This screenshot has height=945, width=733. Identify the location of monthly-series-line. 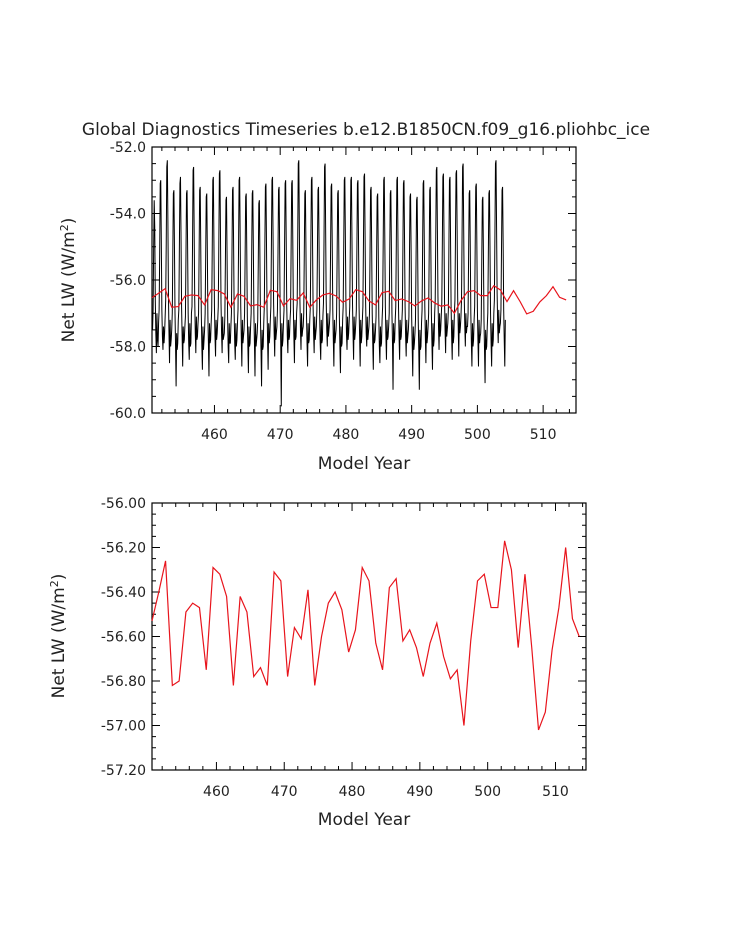
(328, 283).